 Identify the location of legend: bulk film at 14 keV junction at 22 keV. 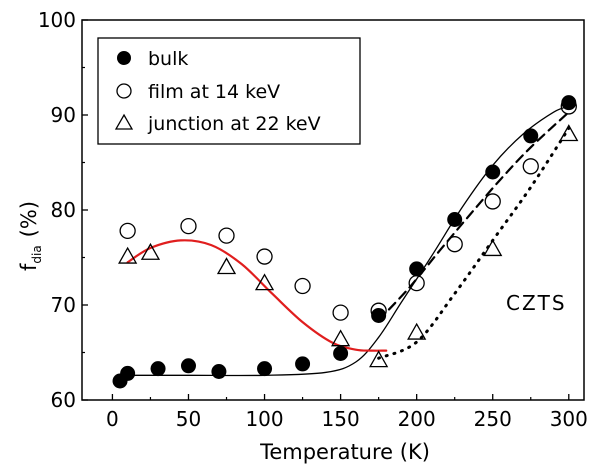
(229, 91).